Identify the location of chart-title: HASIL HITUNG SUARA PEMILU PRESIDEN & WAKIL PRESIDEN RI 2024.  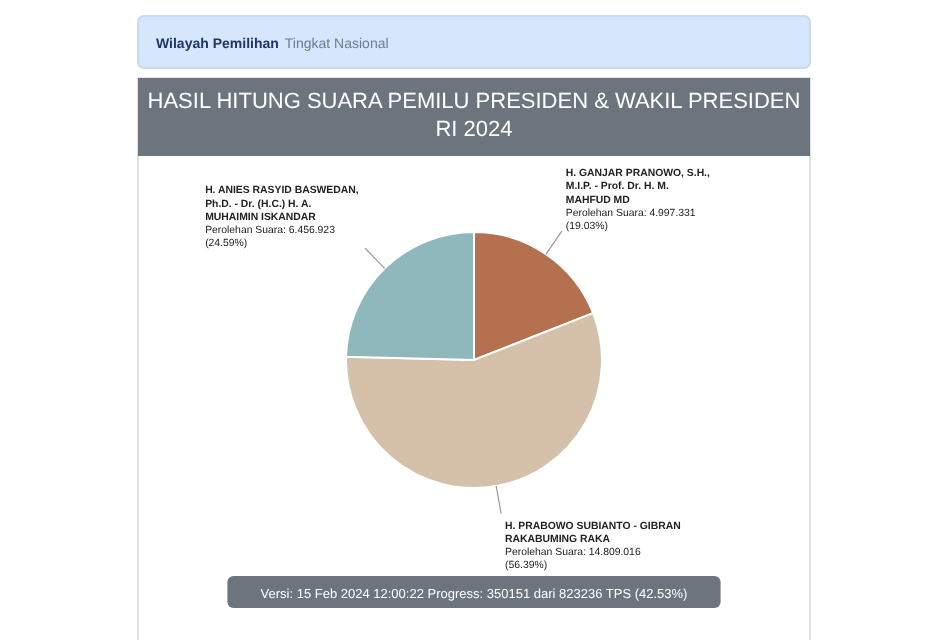
(474, 116).